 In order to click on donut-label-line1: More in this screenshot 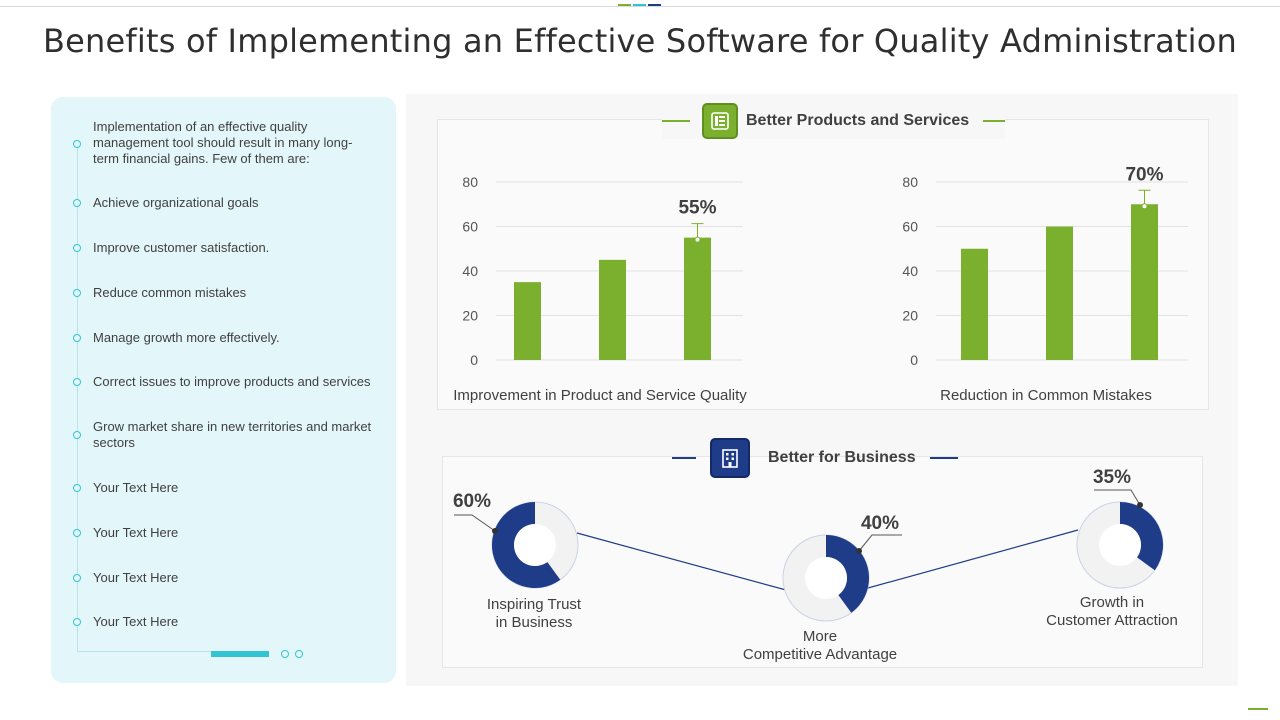, I will do `click(820, 636)`.